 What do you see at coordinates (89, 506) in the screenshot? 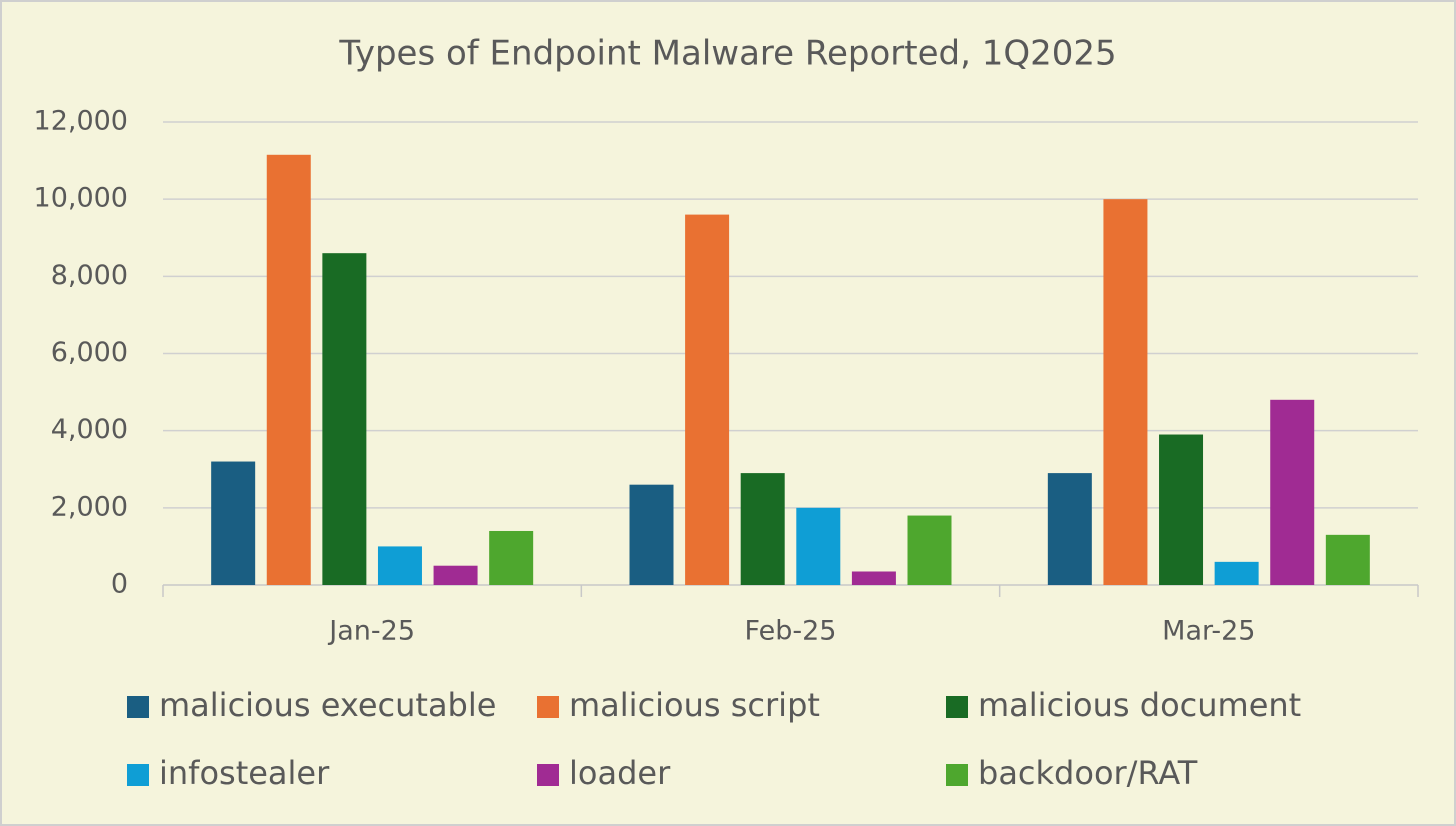
I see `y-tick-label: 2,000` at bounding box center [89, 506].